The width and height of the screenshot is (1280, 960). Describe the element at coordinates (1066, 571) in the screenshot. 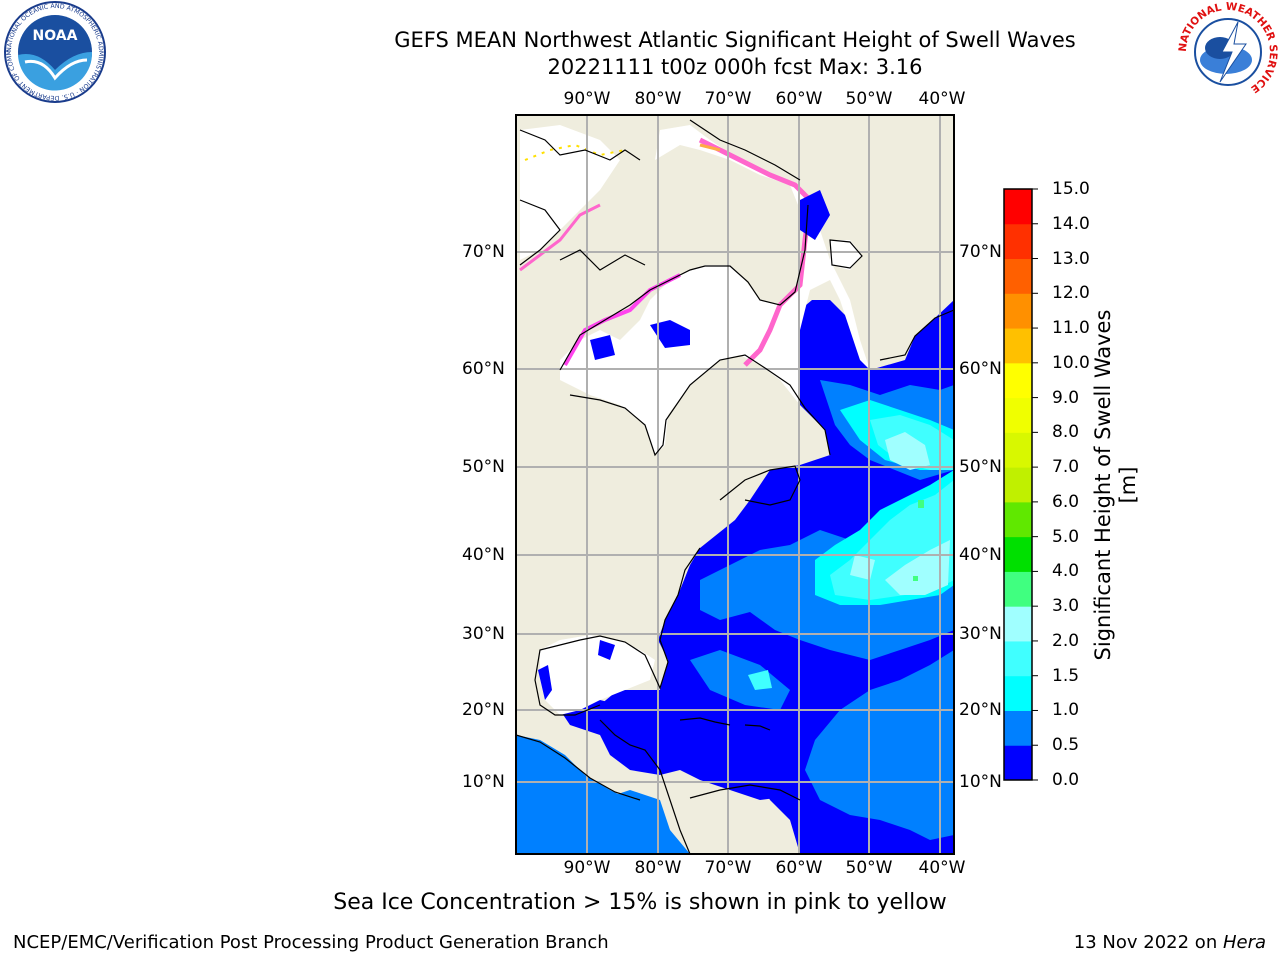

I see `colorbar-tick-label: 4.0` at that location.